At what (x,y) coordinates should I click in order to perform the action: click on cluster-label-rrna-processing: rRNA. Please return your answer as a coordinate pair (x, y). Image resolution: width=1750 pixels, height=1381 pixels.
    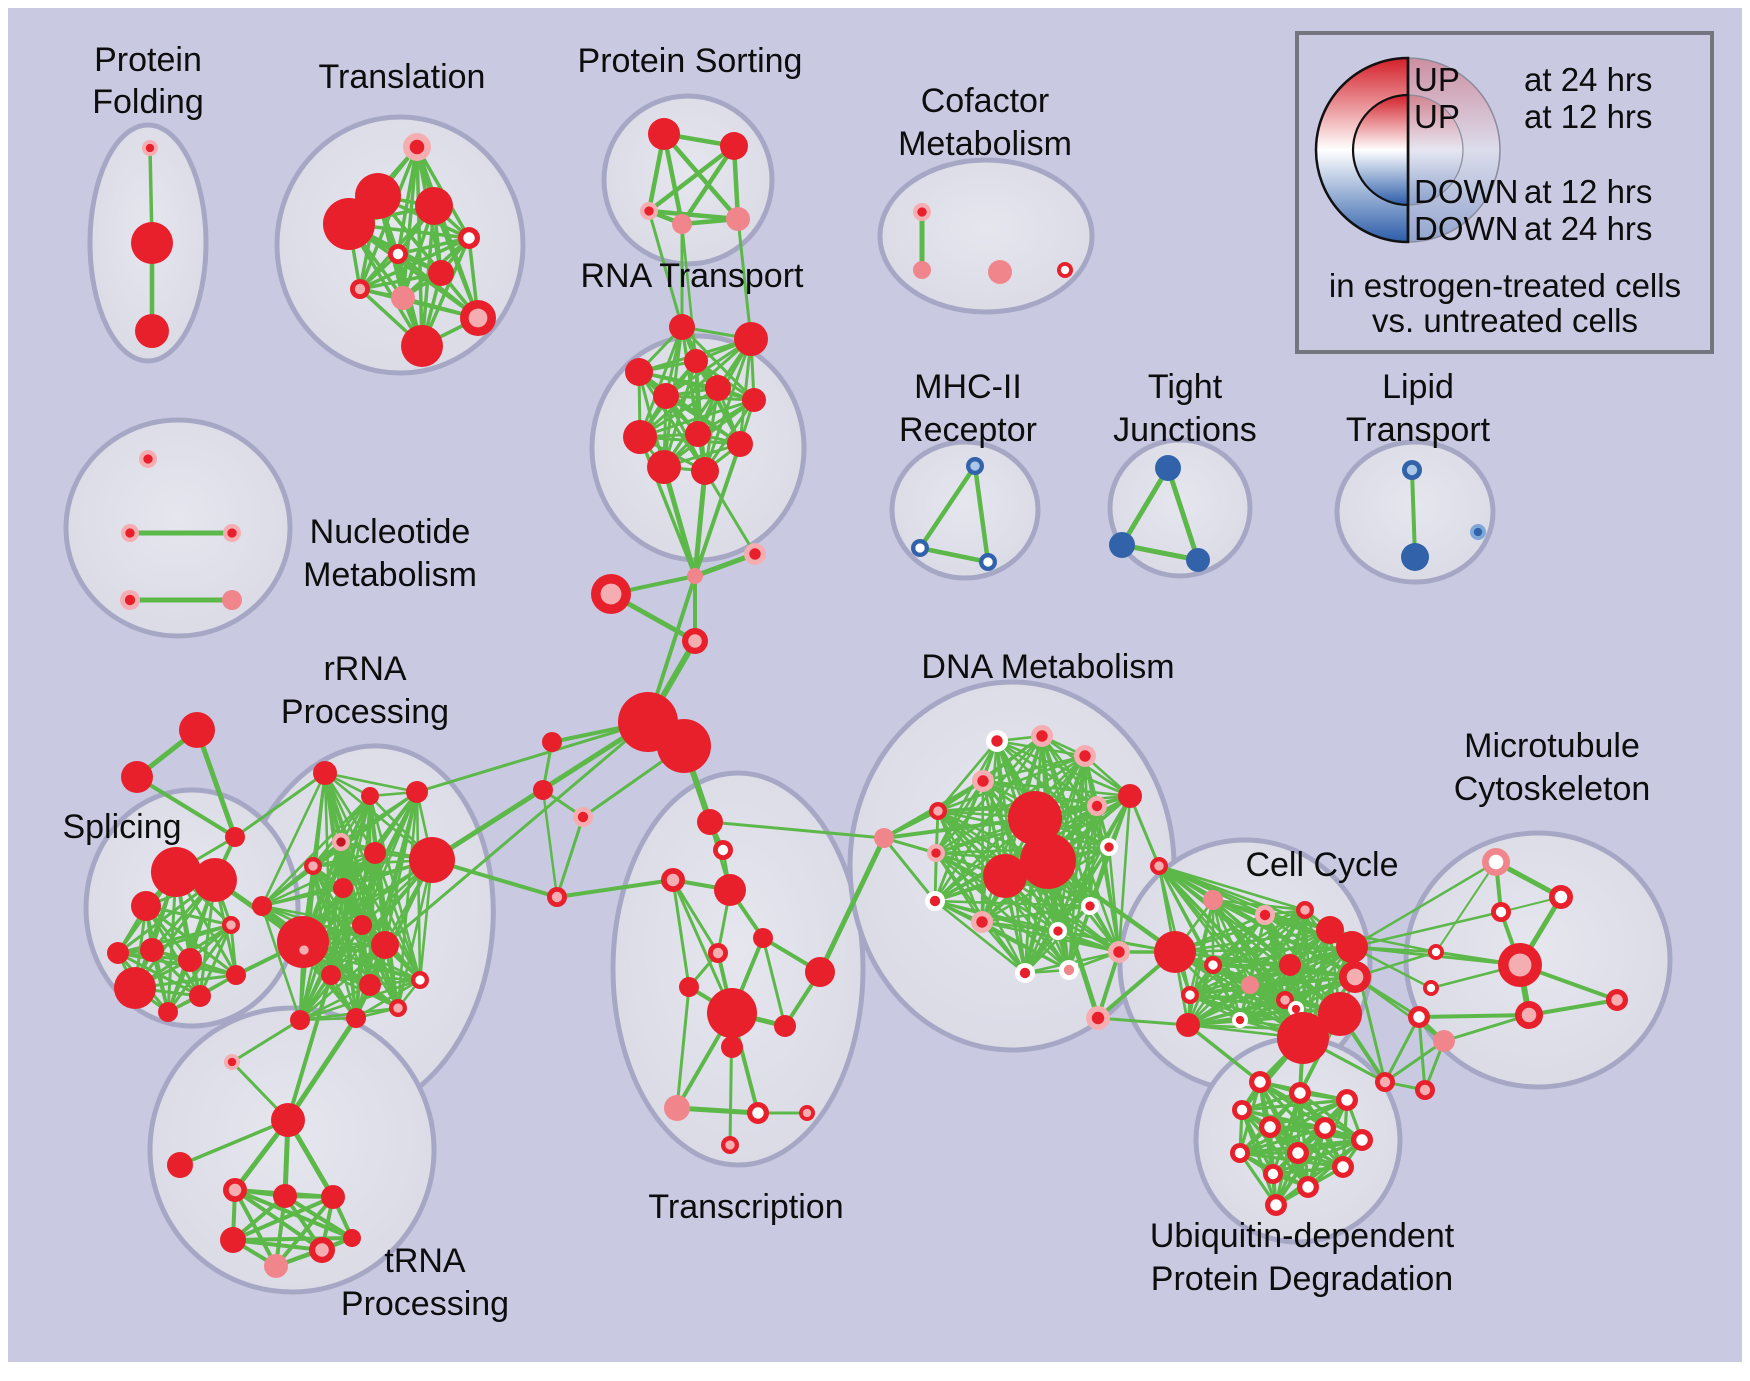
    Looking at the image, I should click on (364, 669).